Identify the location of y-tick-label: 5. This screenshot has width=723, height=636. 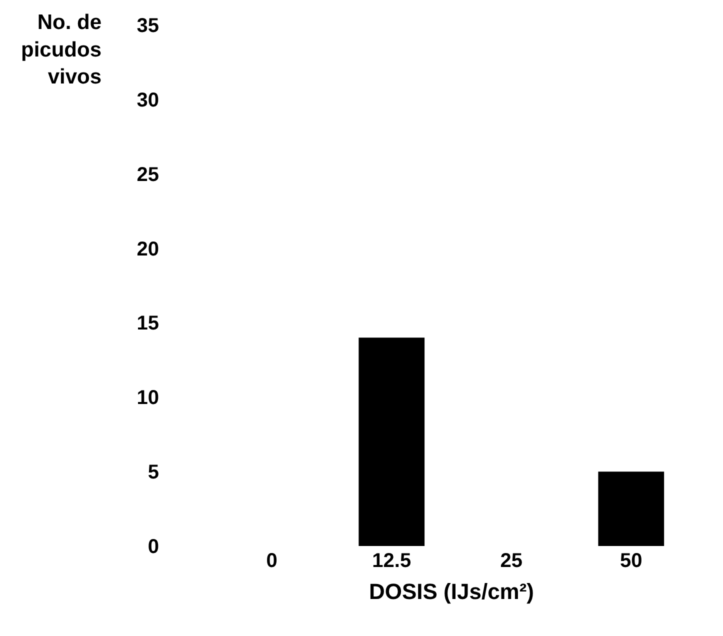
(153, 473).